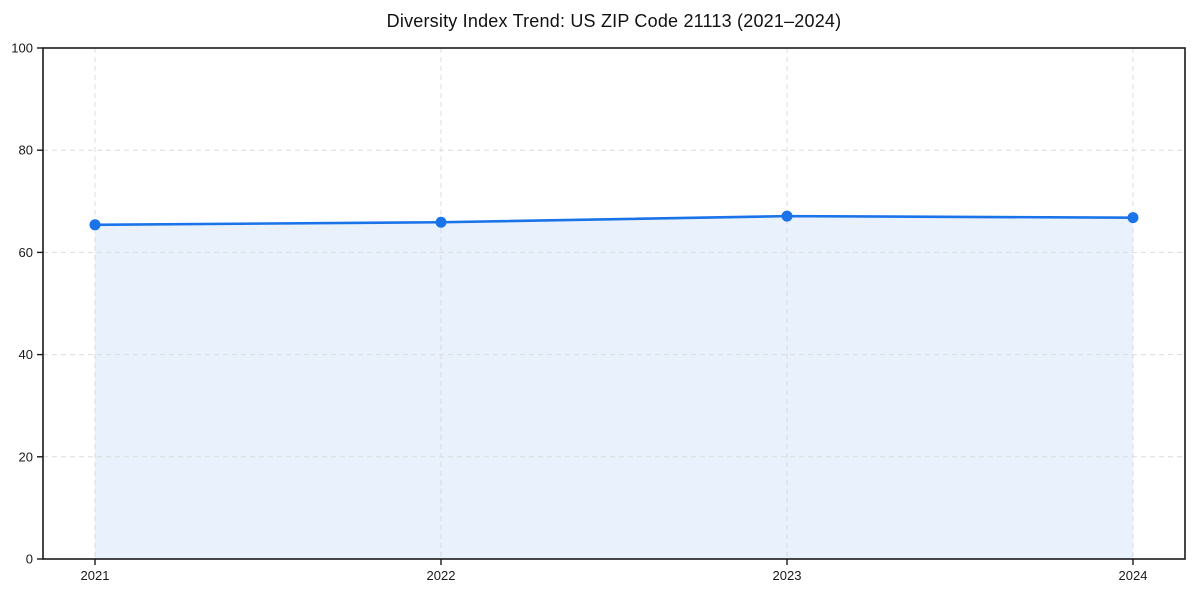  I want to click on x-tick-label: 2021, so click(95, 575).